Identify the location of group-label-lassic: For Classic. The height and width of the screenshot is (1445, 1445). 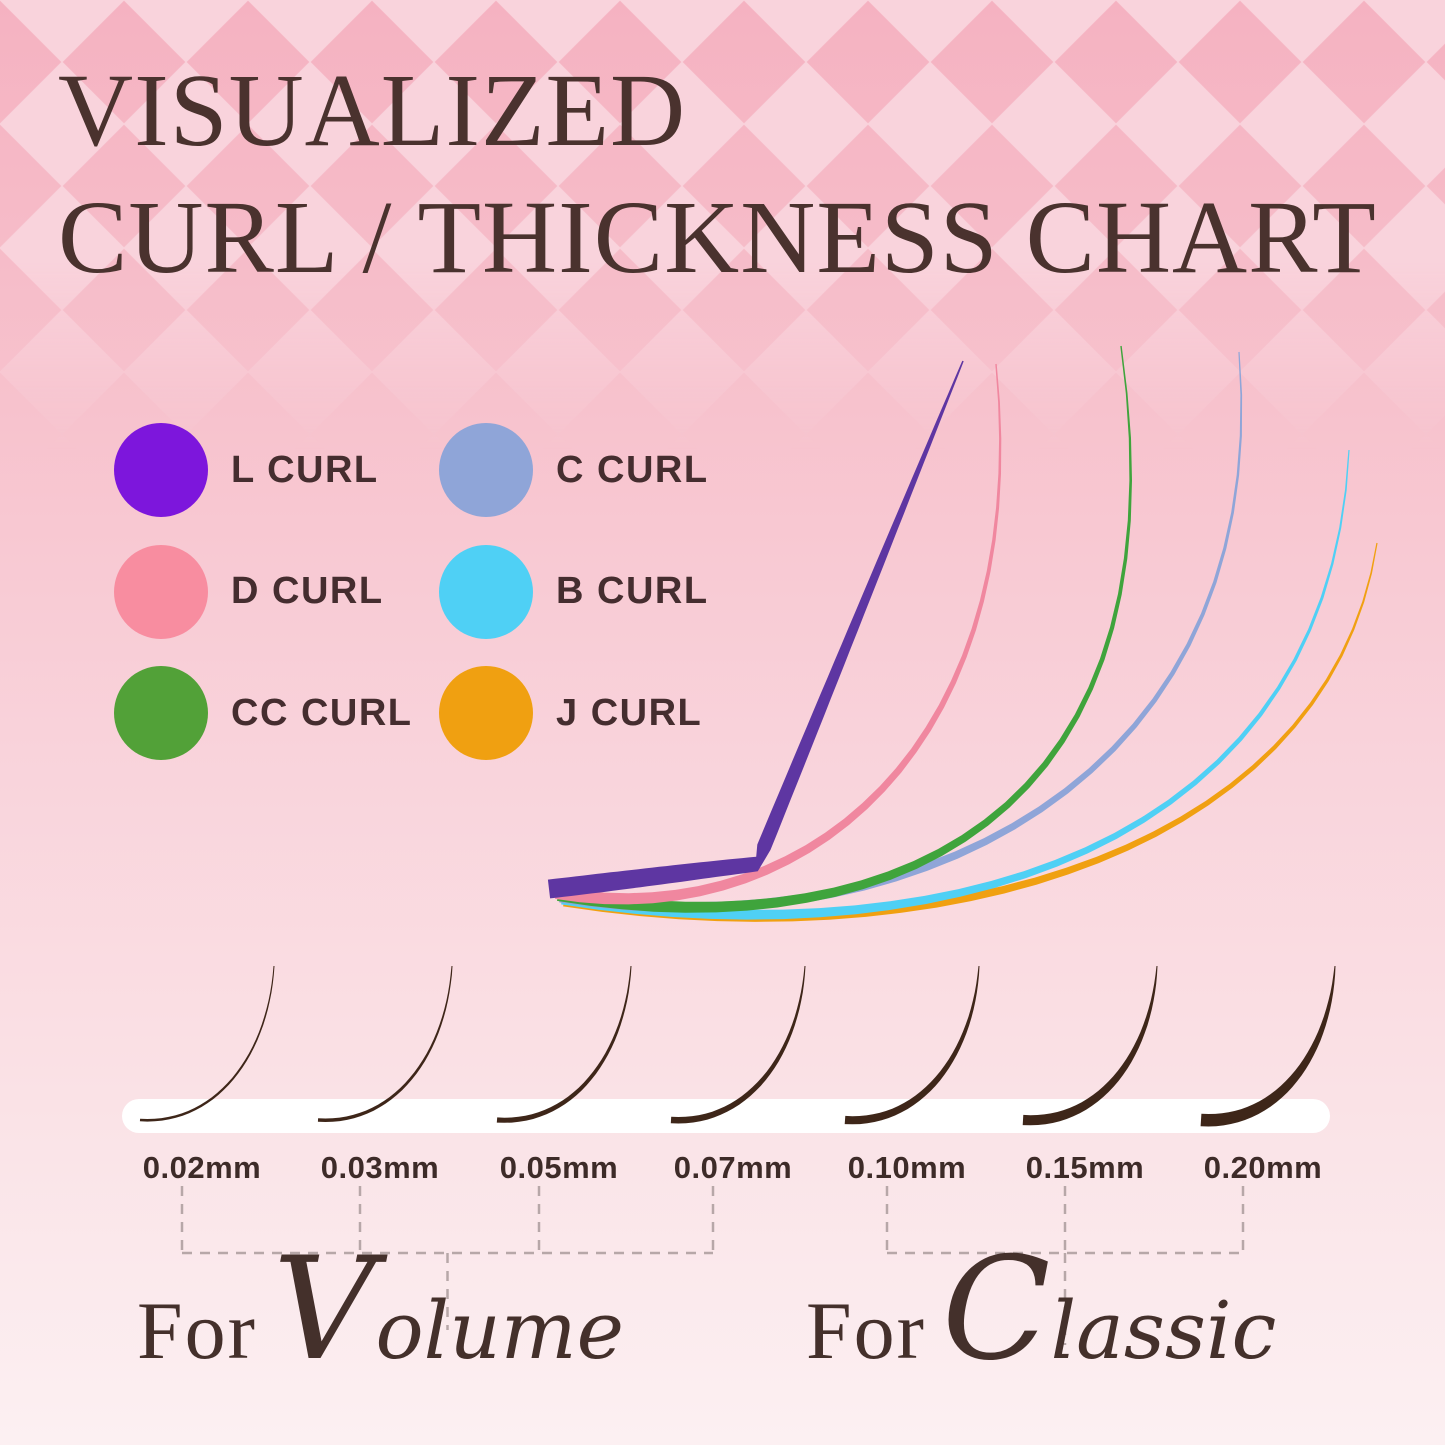
(1041, 1310).